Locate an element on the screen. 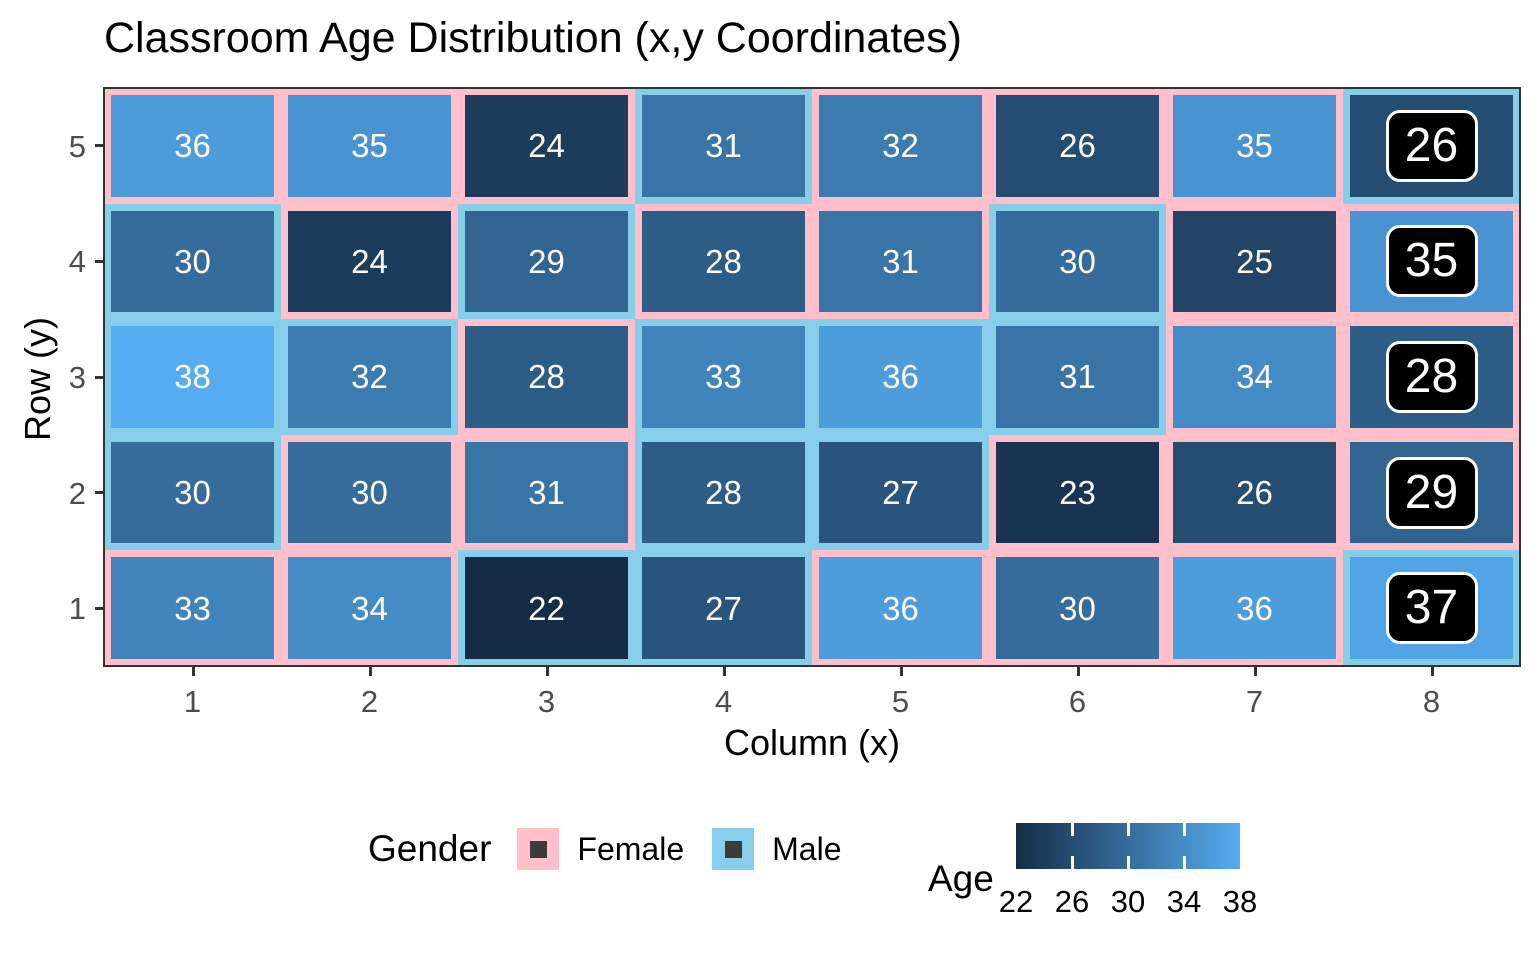 The image size is (1536, 960). male-legend-key is located at coordinates (733, 849).